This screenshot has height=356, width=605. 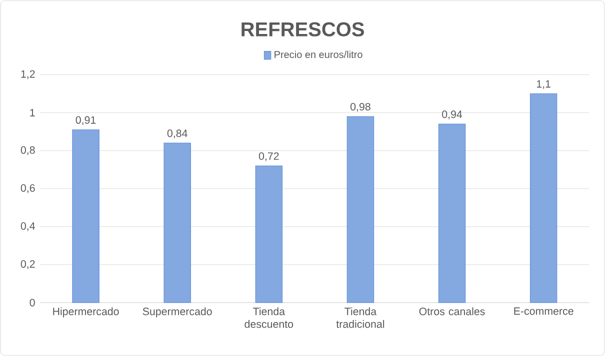 What do you see at coordinates (318, 54) in the screenshot?
I see `legend-label: Precio en euros/litro` at bounding box center [318, 54].